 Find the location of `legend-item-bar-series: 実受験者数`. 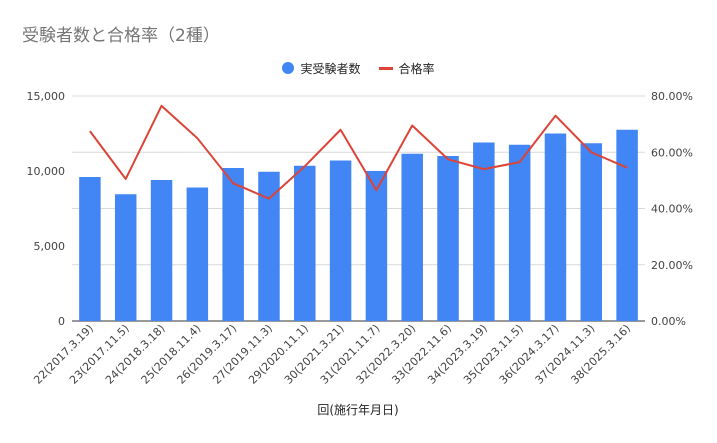

legend-item-bar-series: 実受験者数 is located at coordinates (321, 68).